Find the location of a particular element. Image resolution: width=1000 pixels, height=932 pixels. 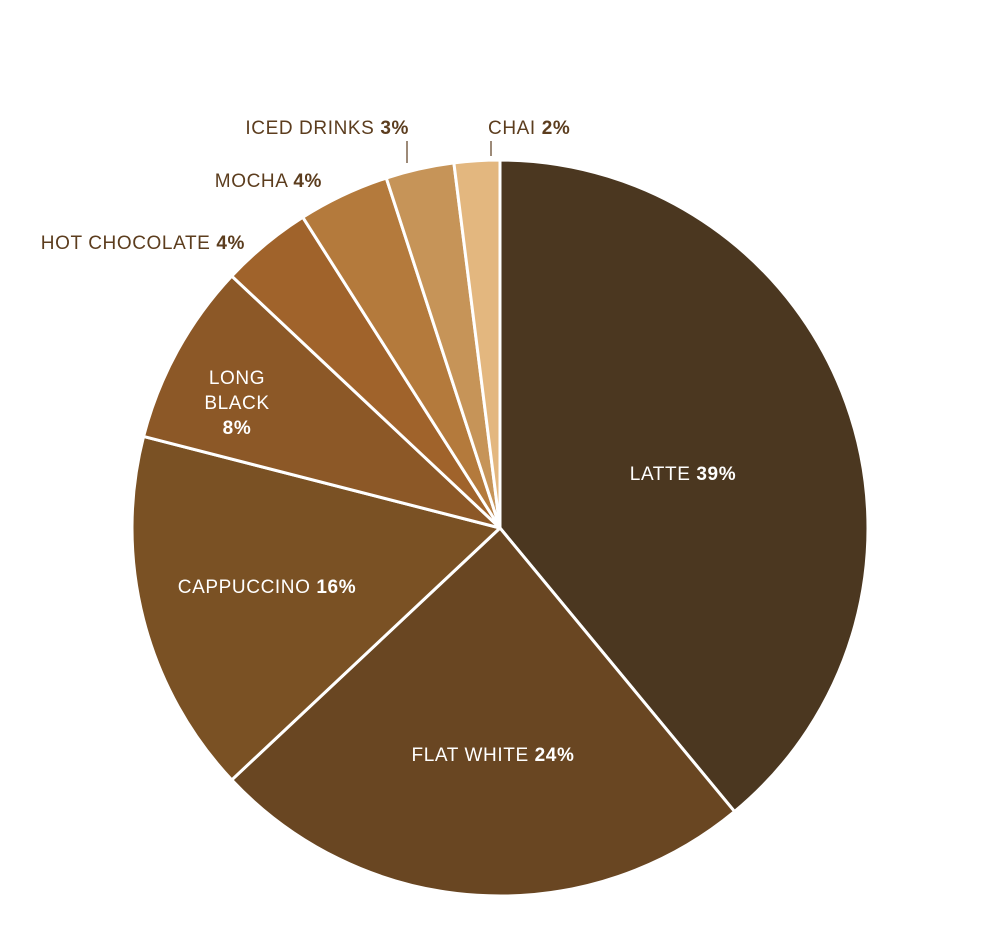

slice-label-chai: CHAI 2% is located at coordinates (529, 128).